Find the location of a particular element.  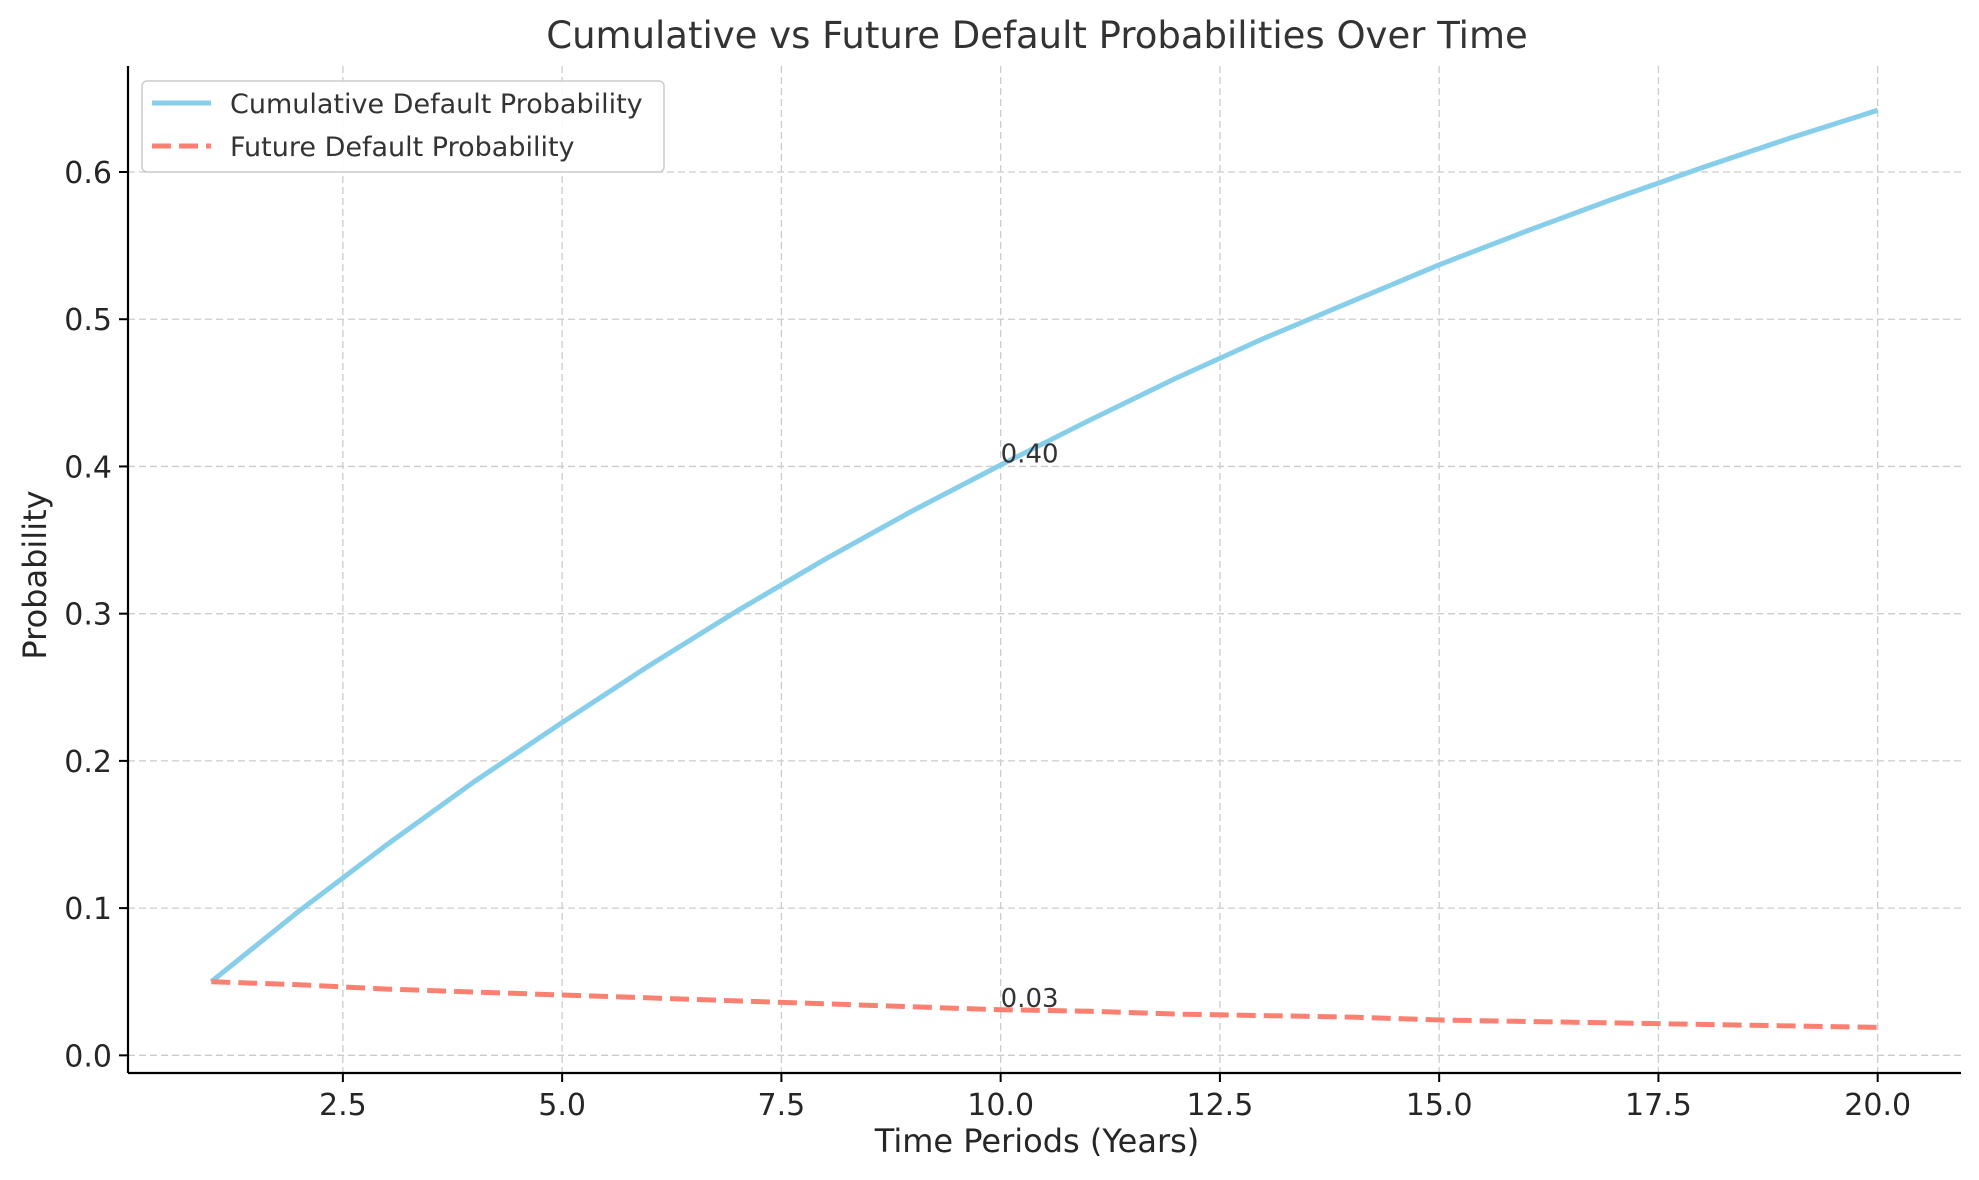

x-tick-label: 7.5 is located at coordinates (782, 1105).